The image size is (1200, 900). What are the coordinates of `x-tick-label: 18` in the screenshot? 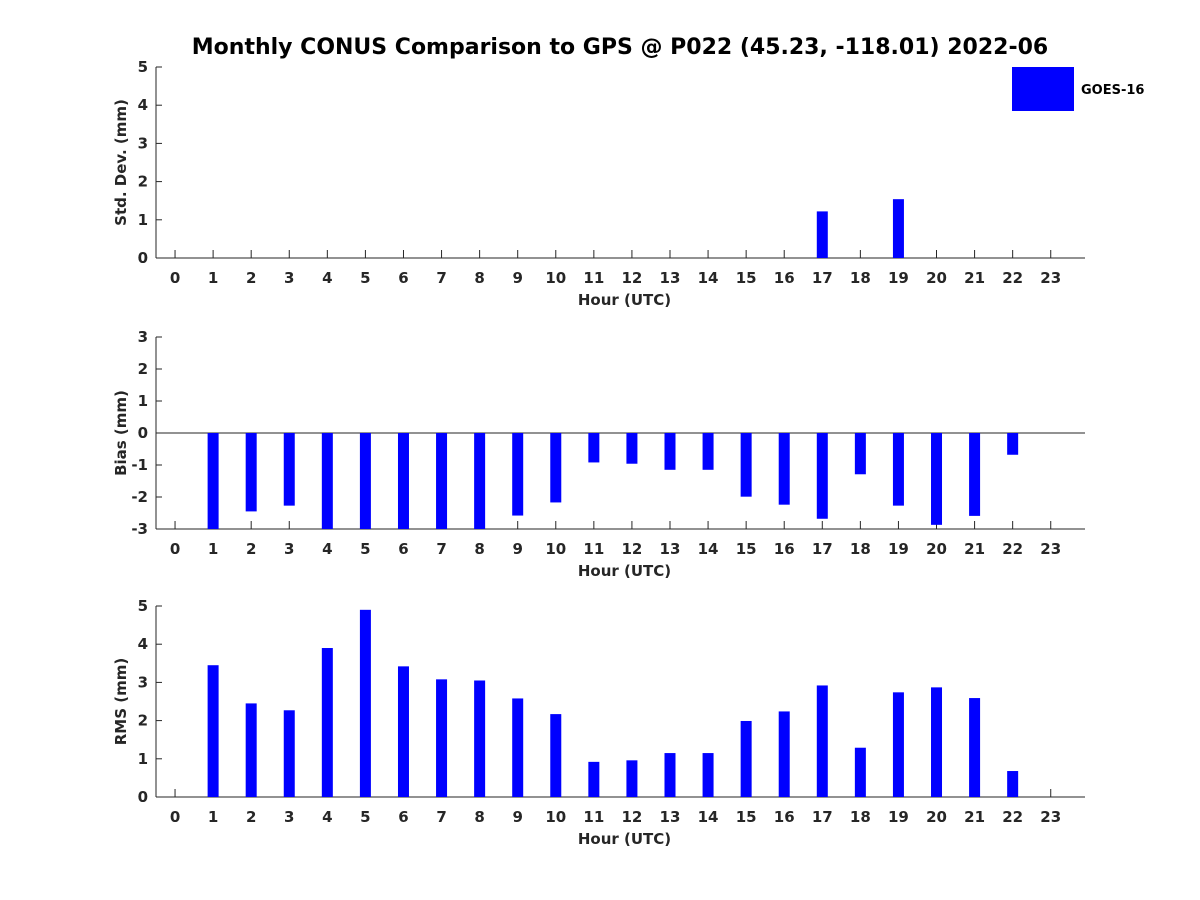 It's located at (860, 549).